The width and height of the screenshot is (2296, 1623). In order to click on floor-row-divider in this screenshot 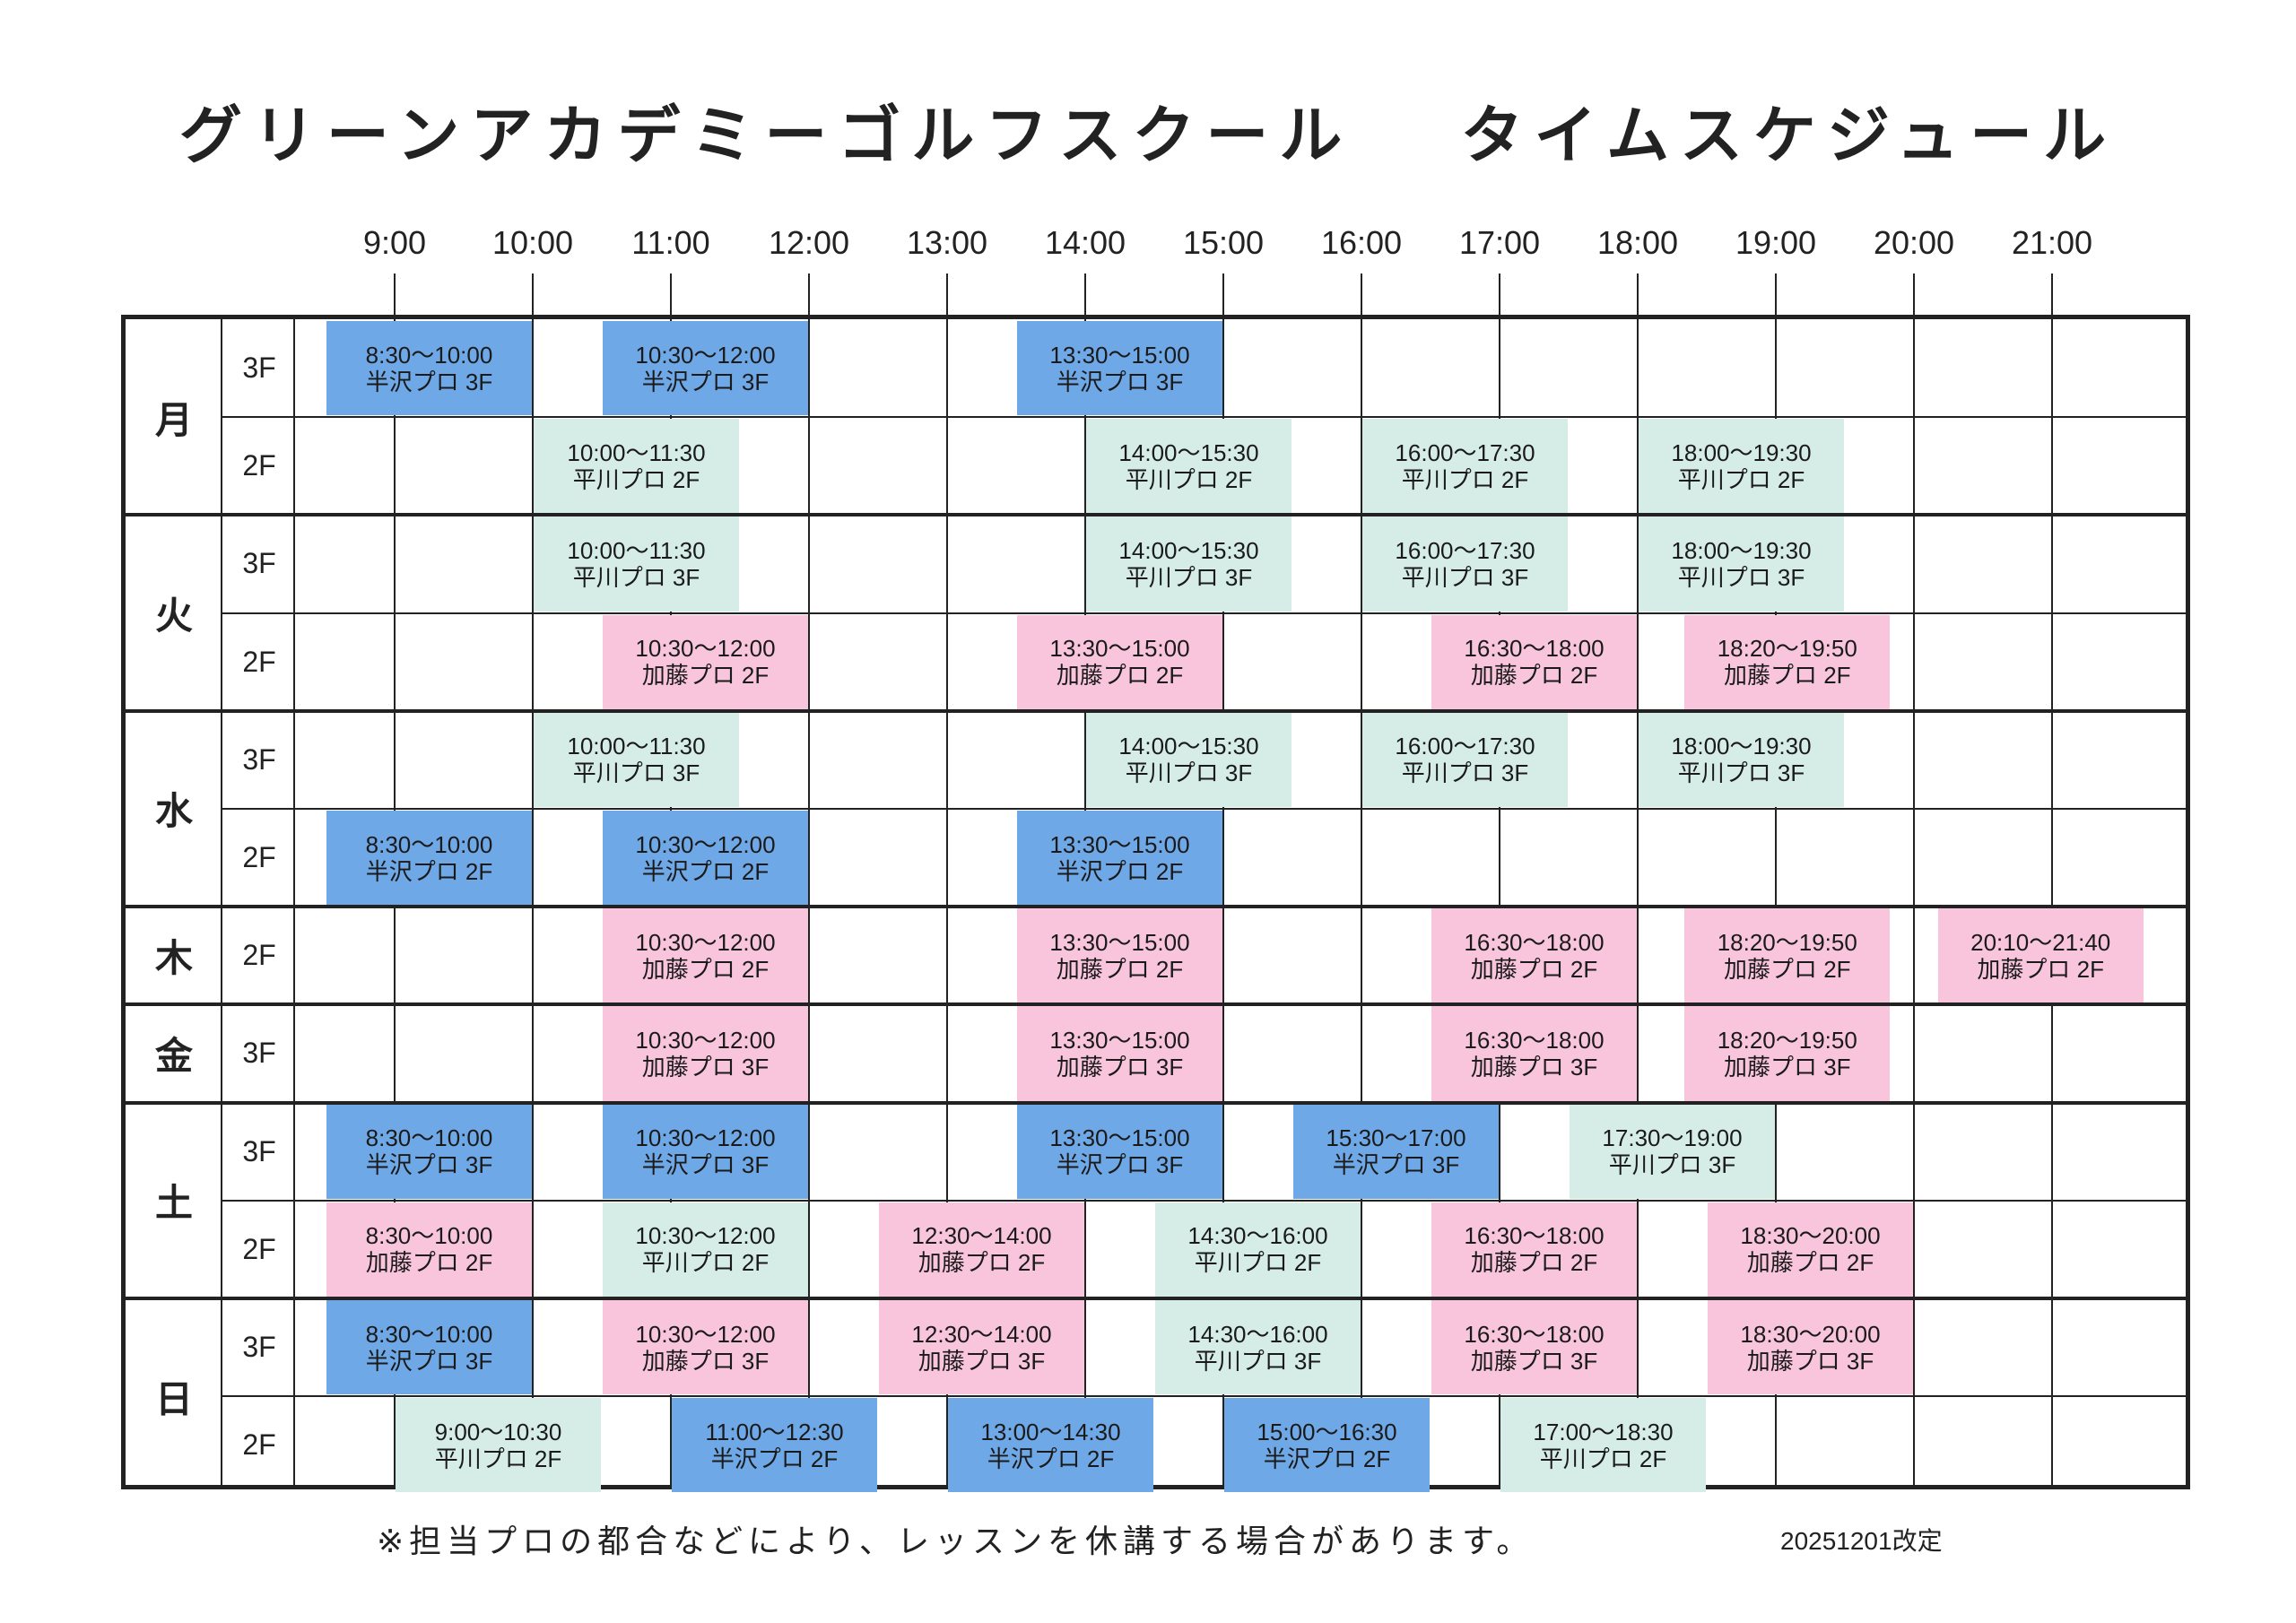, I will do `click(1203, 1200)`.